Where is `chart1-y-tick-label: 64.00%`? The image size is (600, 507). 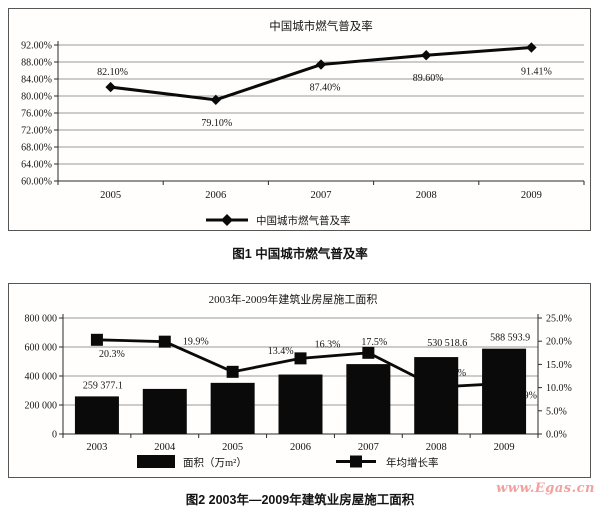 chart1-y-tick-label: 64.00% is located at coordinates (36, 165).